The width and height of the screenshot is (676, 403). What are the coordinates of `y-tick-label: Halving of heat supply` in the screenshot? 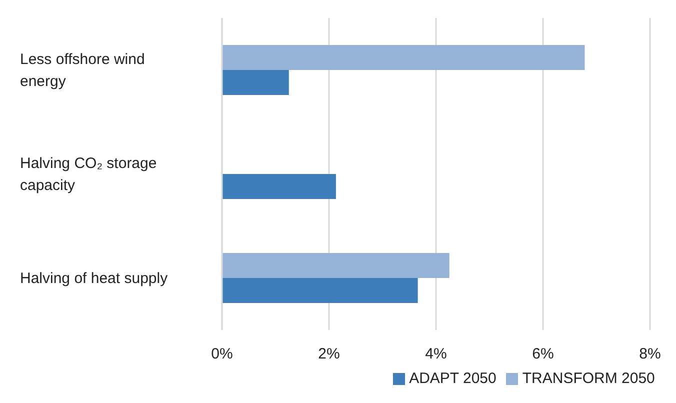 It's located at (94, 278).